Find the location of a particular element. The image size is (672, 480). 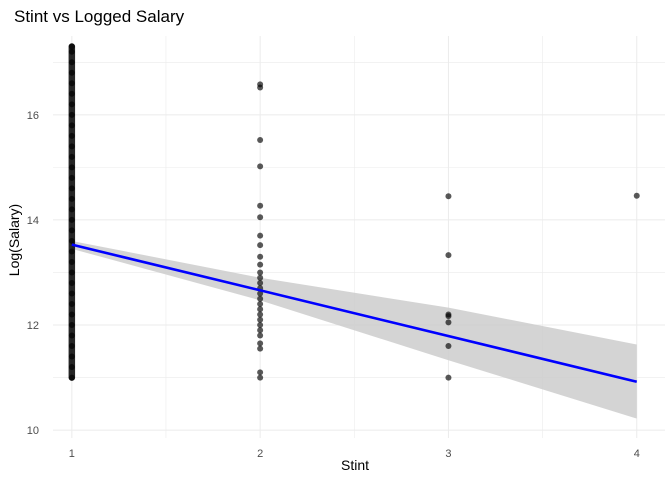

chart-title: Stint vs Logged Salary is located at coordinates (99, 16).